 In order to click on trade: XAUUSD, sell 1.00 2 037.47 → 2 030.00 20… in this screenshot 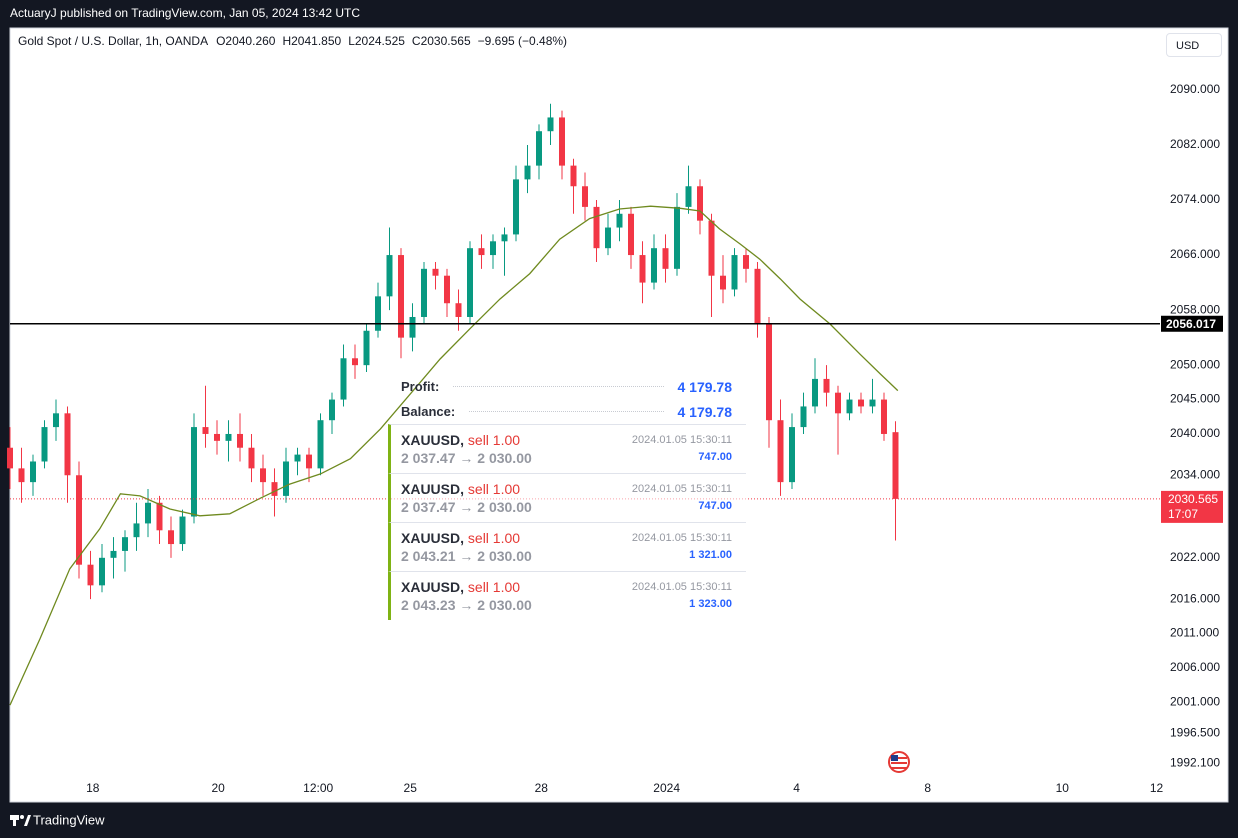, I will do `click(567, 448)`.